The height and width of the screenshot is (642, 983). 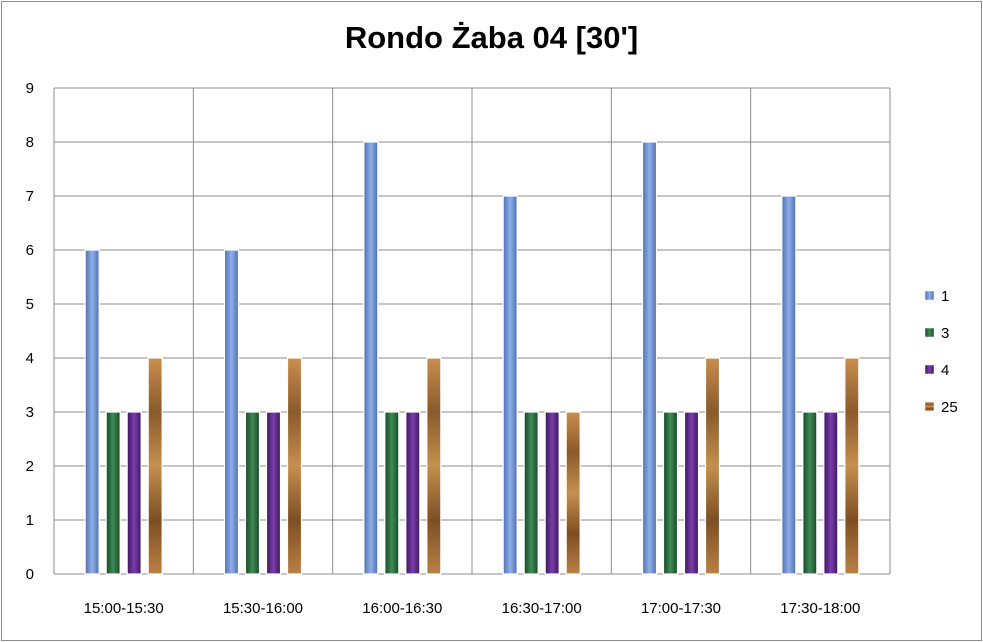 What do you see at coordinates (820, 608) in the screenshot?
I see `x-tick-label: 17:30-18:00` at bounding box center [820, 608].